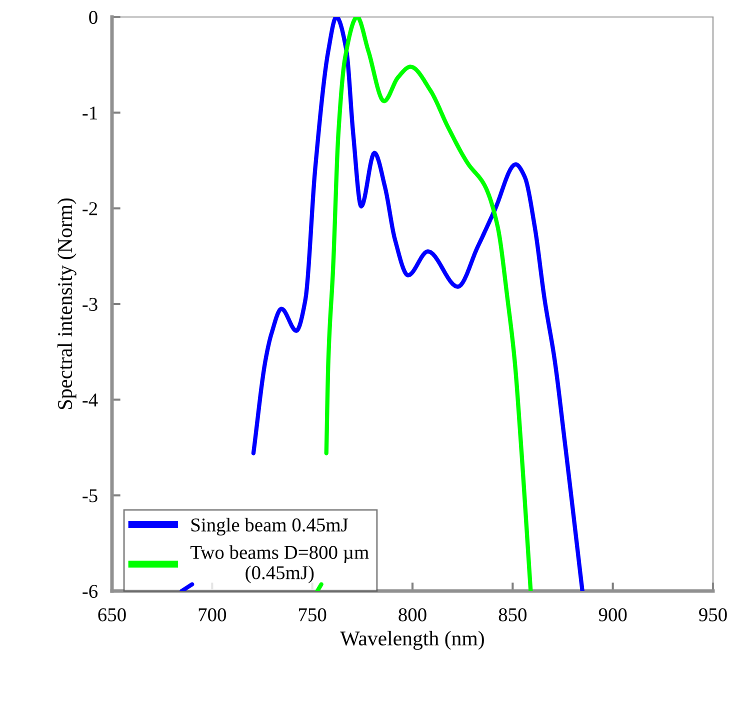  Describe the element at coordinates (90, 209) in the screenshot. I see `y-tick-label: -2` at that location.